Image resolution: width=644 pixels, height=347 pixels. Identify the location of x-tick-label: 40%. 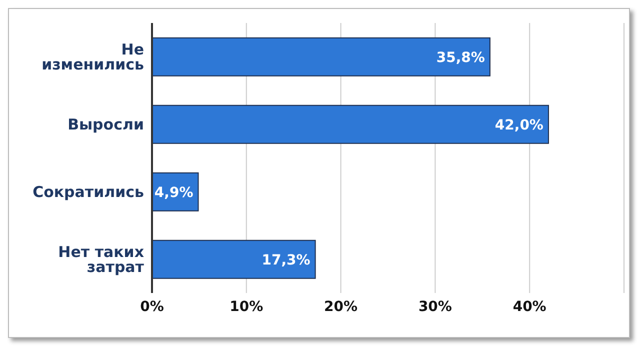
(529, 306).